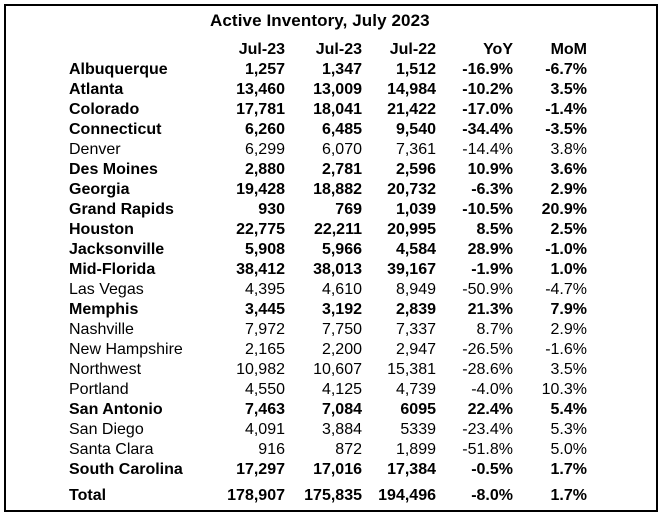  I want to click on value-3: 2,839, so click(415, 309).